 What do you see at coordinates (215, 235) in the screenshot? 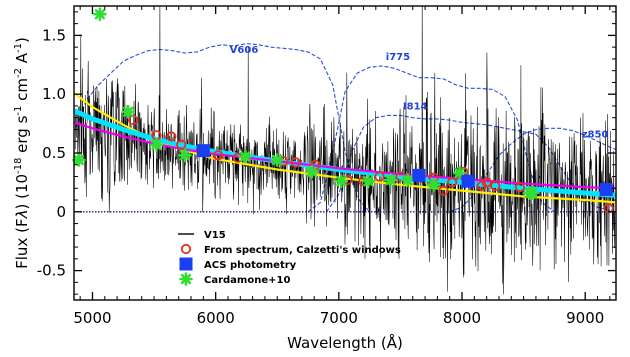
I see `legend-label: V15` at bounding box center [215, 235].